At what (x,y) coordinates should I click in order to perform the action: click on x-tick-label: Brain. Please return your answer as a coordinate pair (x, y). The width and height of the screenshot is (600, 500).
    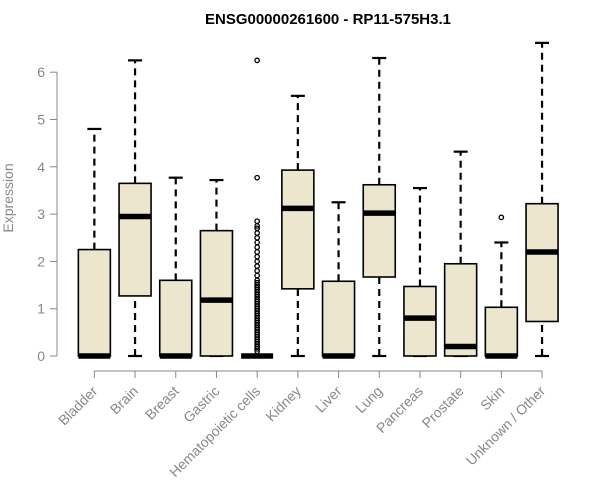
    Looking at the image, I should click on (124, 400).